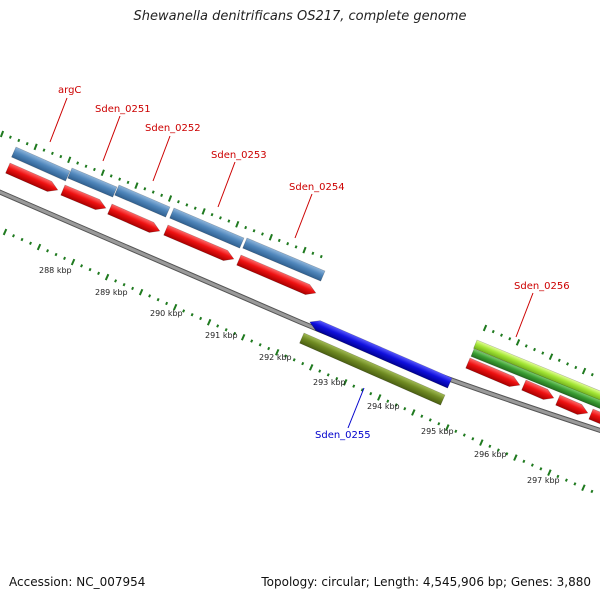 Image resolution: width=600 pixels, height=600 pixels. Describe the element at coordinates (536, 371) in the screenshot. I see `gene-lime-box` at that location.